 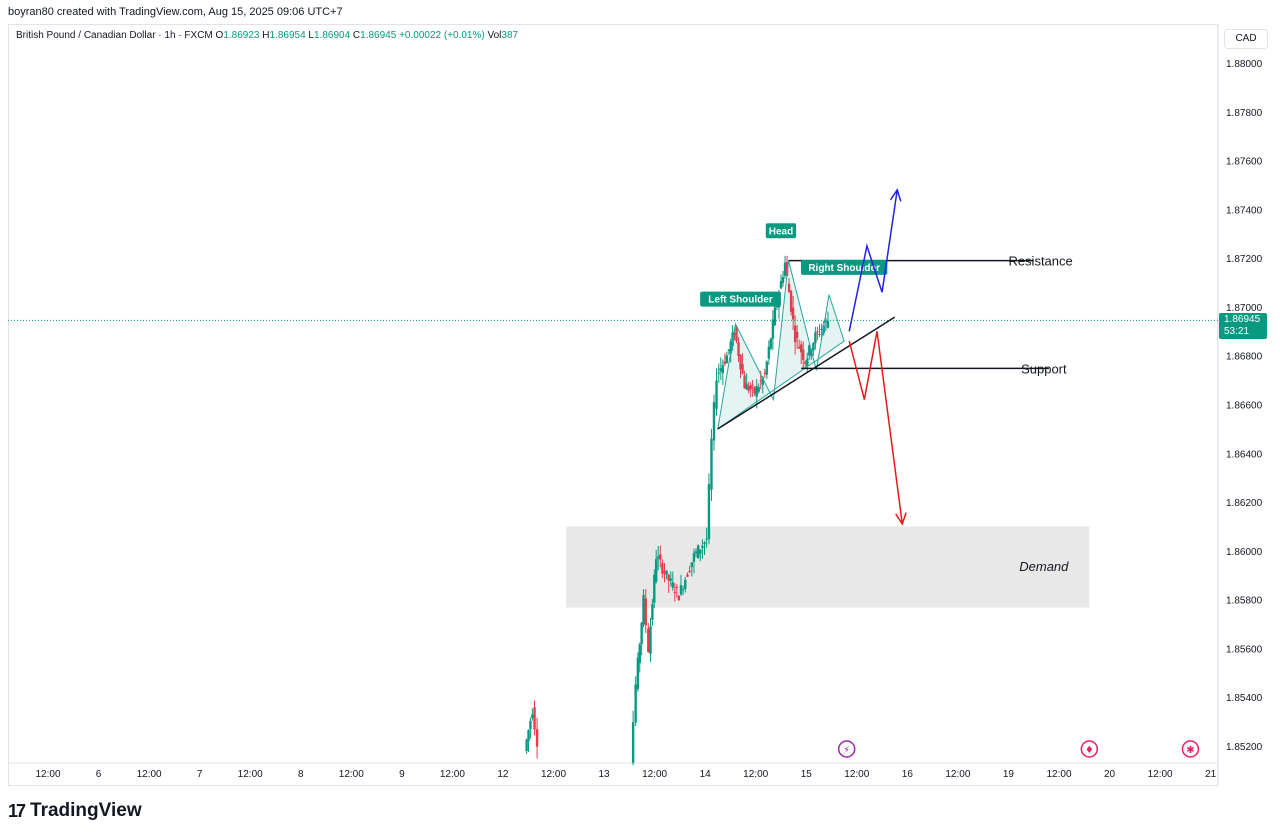 What do you see at coordinates (1044, 566) in the screenshot?
I see `demand-label: Demand` at bounding box center [1044, 566].